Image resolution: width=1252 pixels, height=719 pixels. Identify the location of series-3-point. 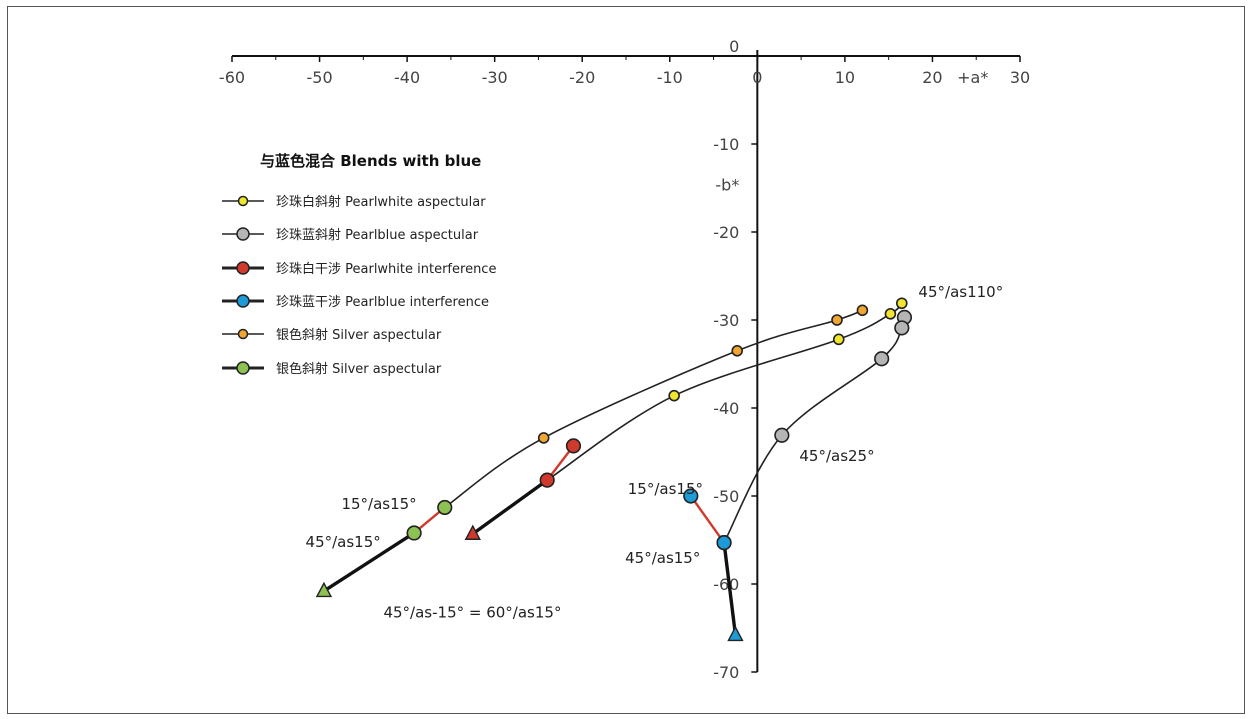
(724, 543).